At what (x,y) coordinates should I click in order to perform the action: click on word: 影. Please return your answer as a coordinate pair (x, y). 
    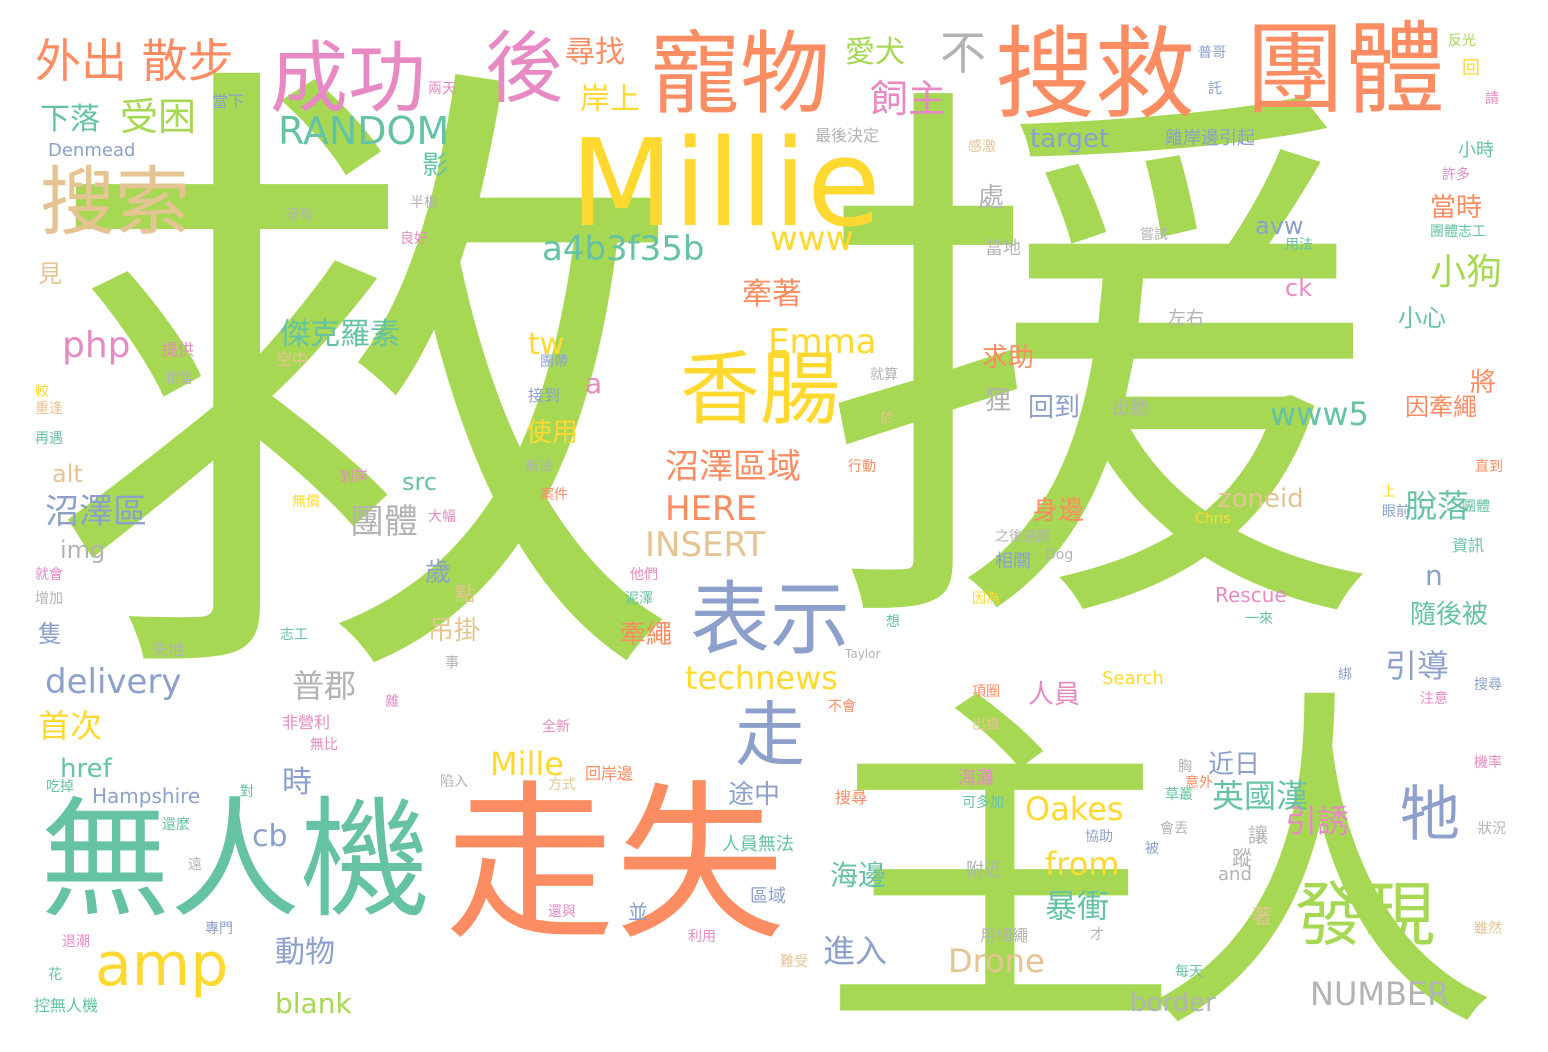
    Looking at the image, I should click on (435, 166).